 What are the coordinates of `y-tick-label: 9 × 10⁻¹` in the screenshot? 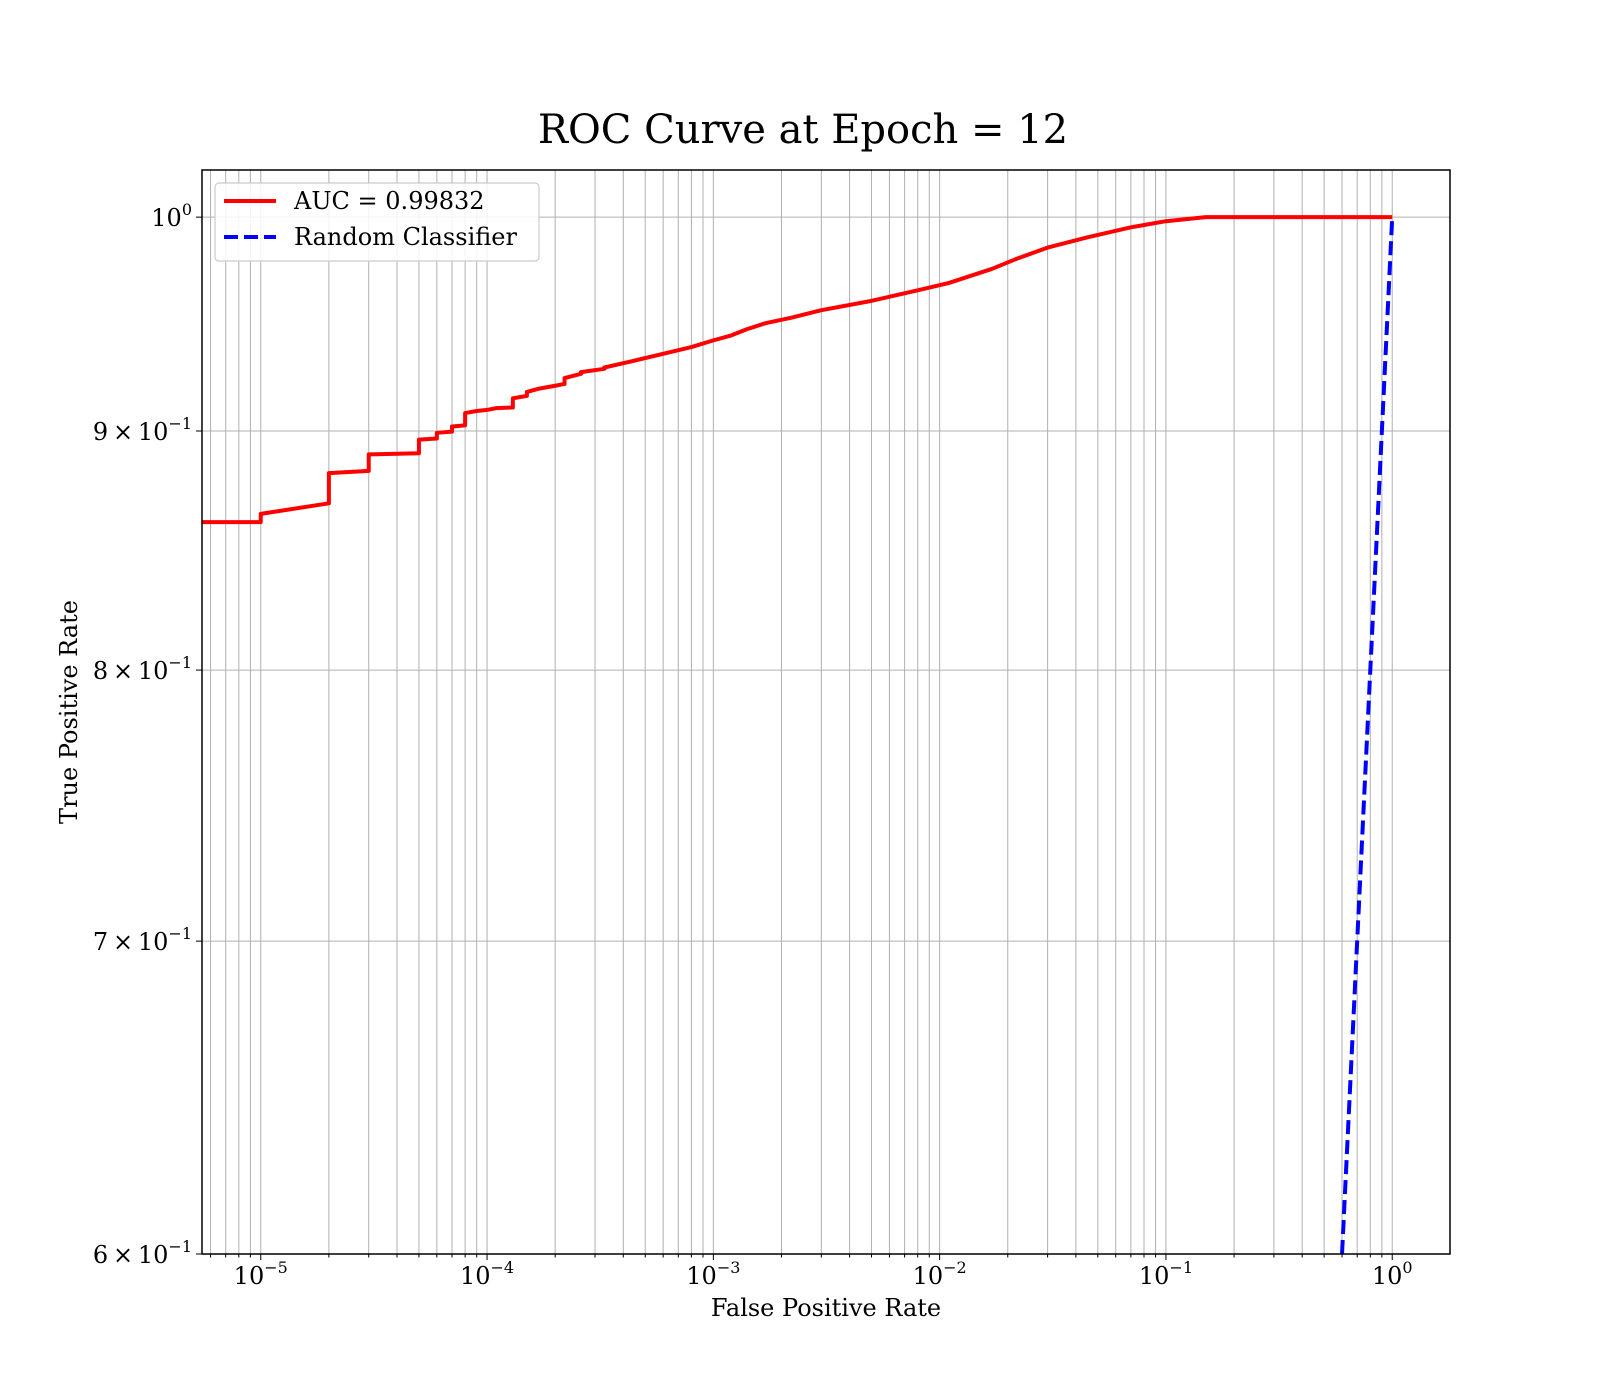 It's located at (142, 430).